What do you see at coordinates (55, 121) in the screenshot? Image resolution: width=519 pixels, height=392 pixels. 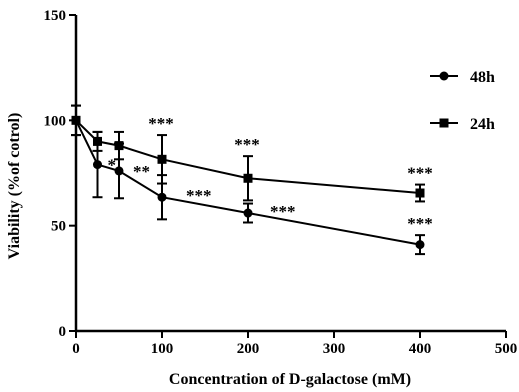 I see `y-tick-label: 100` at bounding box center [55, 121].